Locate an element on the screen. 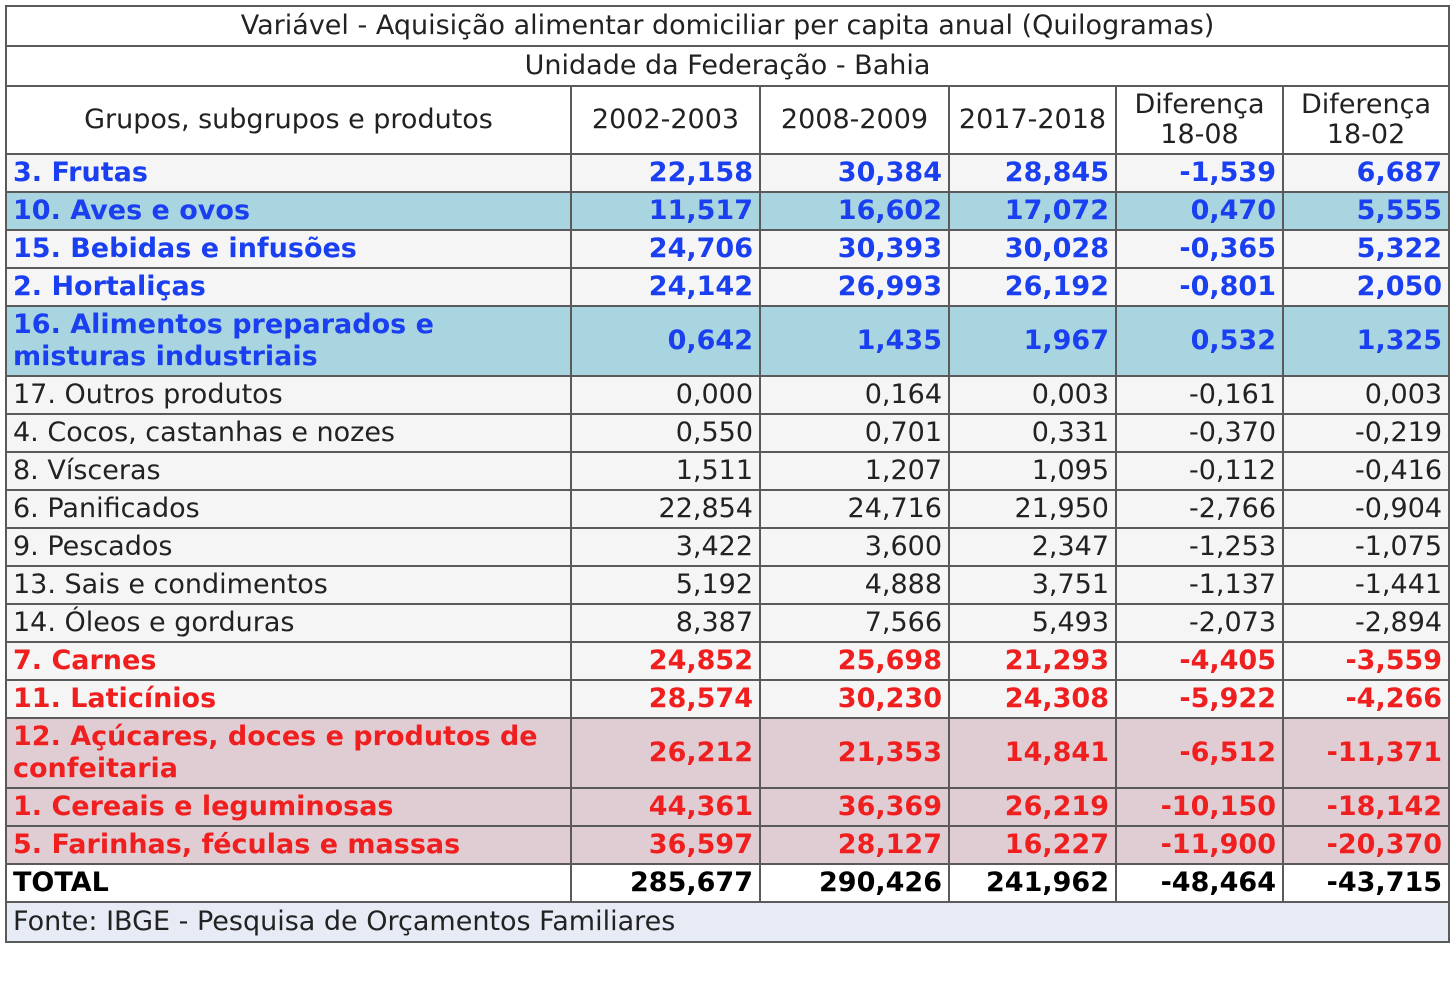  cell-2002-2003: 5,192 is located at coordinates (665, 585).